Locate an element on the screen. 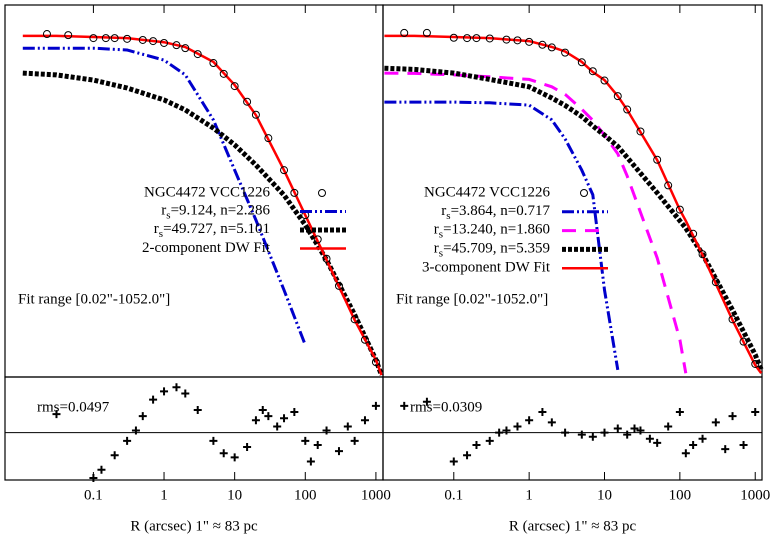 Image resolution: width=774 pixels, height=547 pixels. legend-label: rs=13.240, n=1.860 is located at coordinates (492, 231).